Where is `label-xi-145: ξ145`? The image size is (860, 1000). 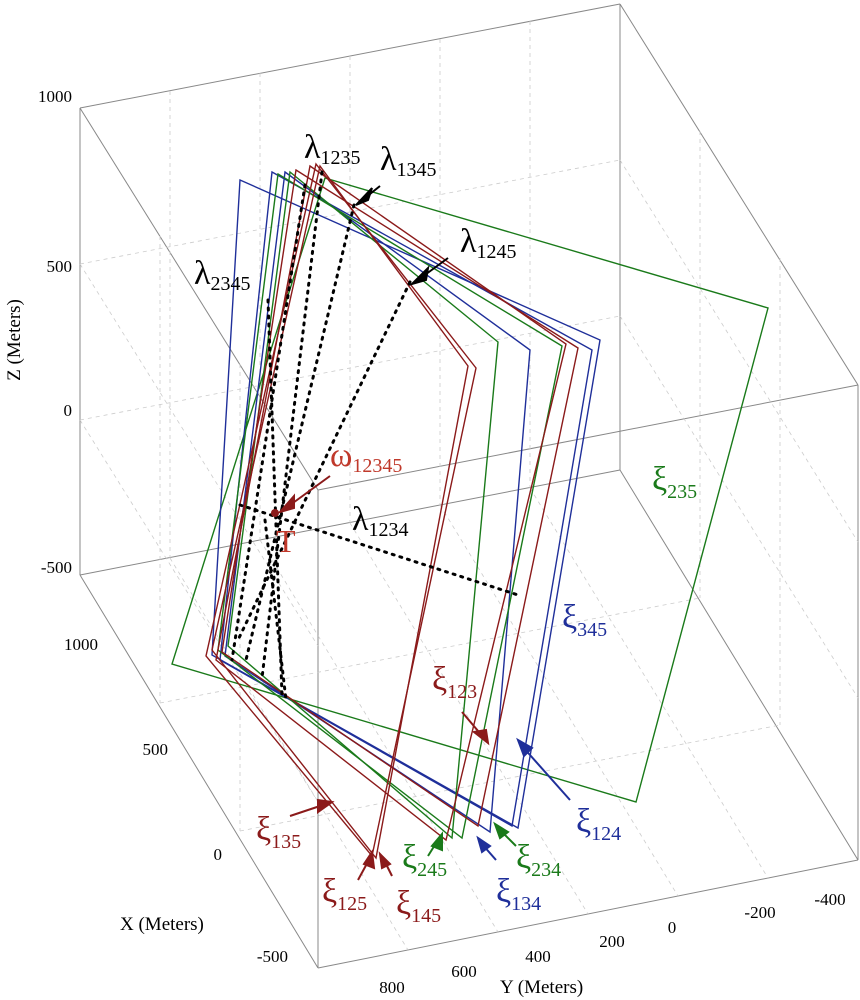 label-xi-145: ξ145 is located at coordinates (418, 906).